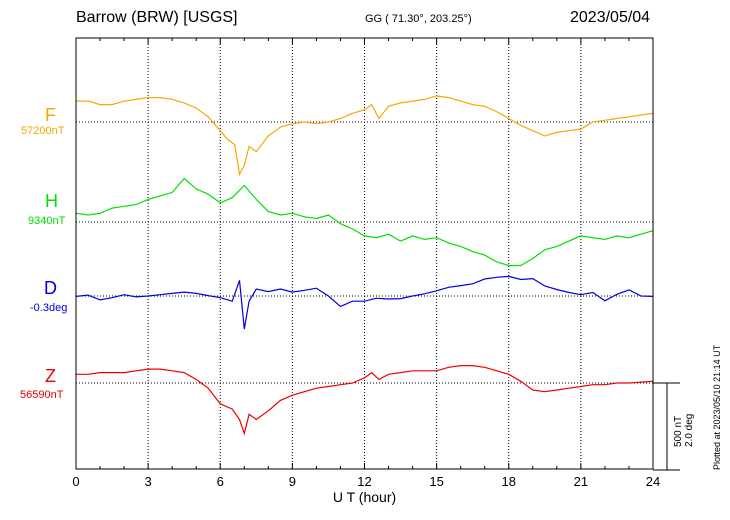  Describe the element at coordinates (75, 481) in the screenshot. I see `x-tick-label: 0` at that location.